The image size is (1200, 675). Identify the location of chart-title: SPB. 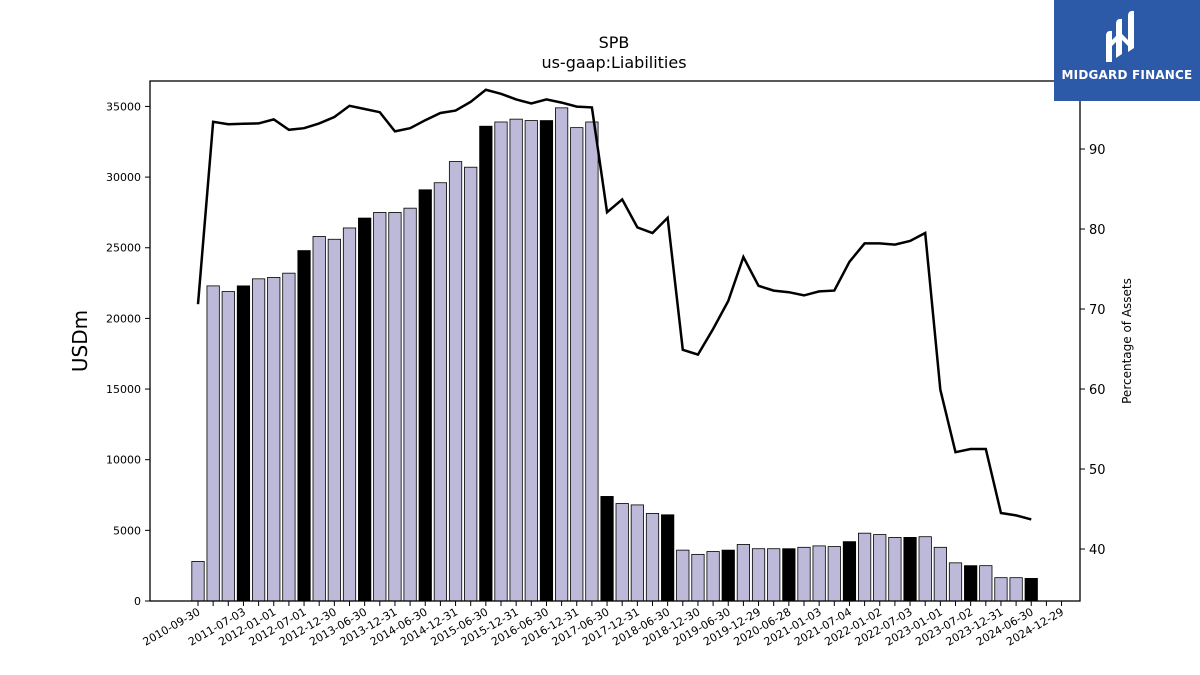
(614, 42).